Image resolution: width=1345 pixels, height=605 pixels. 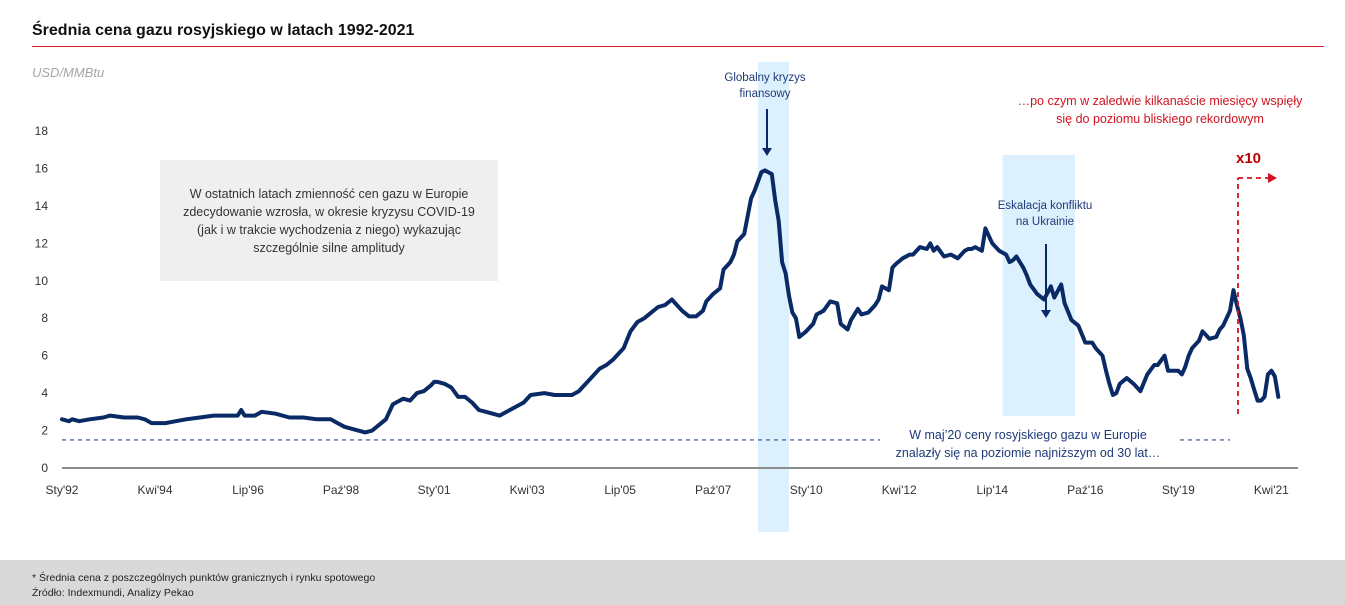 What do you see at coordinates (1046, 314) in the screenshot?
I see `ukraine-arrow-head` at bounding box center [1046, 314].